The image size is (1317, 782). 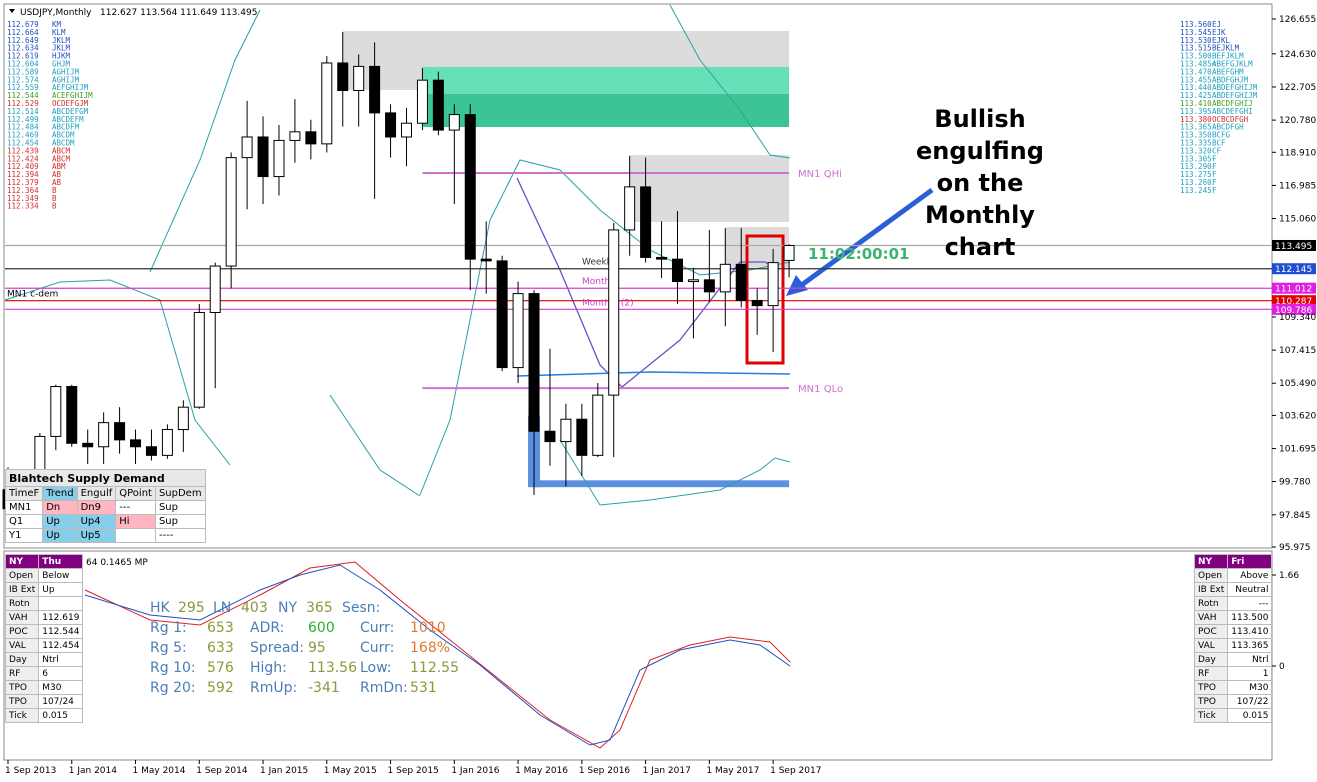 I want to click on profile-price: 112.499, so click(x=23, y=119).